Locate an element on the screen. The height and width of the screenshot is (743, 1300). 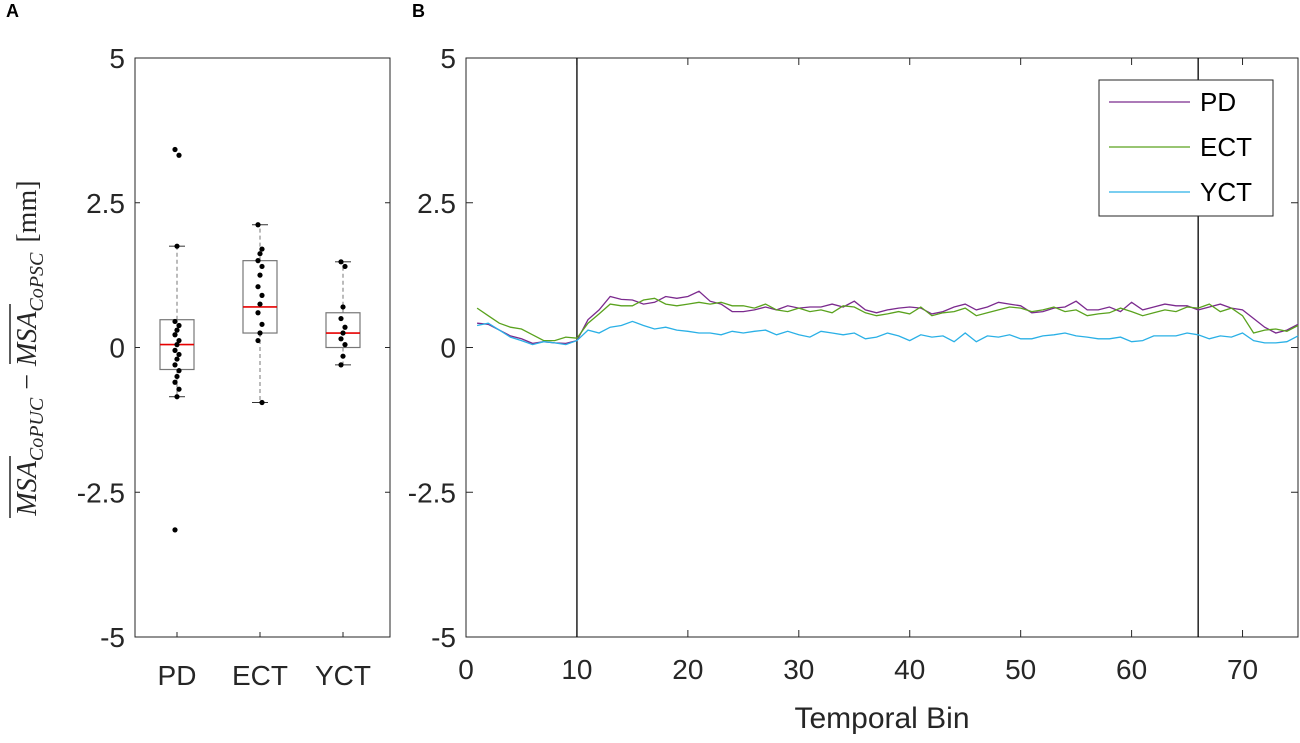
ylabel-rhs: MSA is located at coordinates (27, 339).